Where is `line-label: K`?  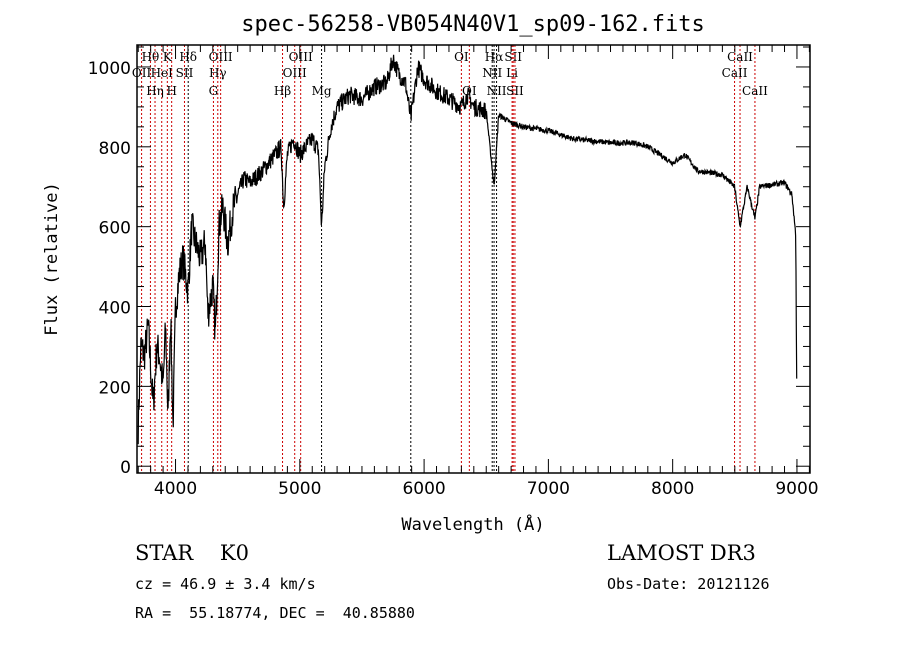
line-label: K is located at coordinates (168, 57).